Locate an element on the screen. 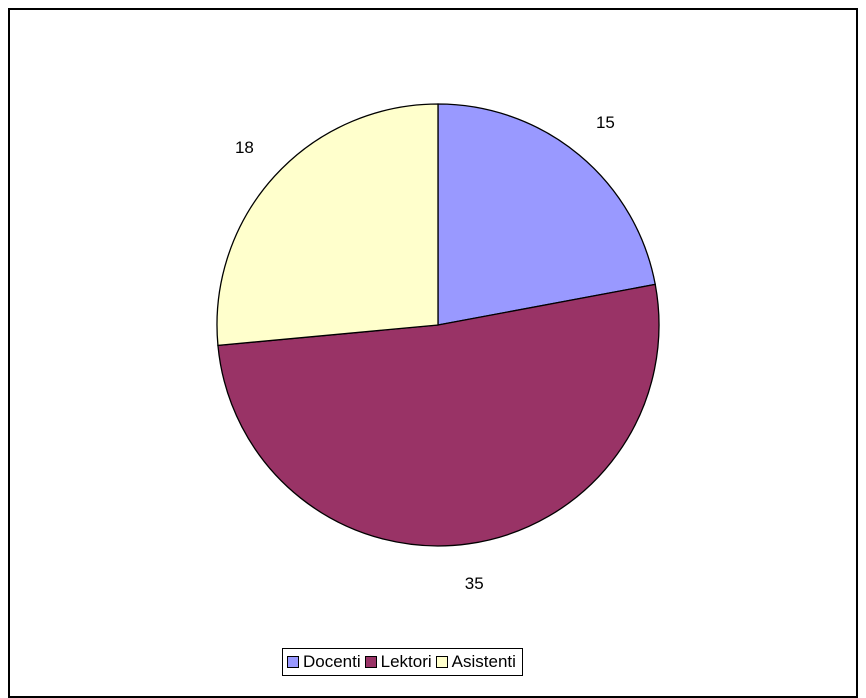 Image resolution: width=866 pixels, height=698 pixels. pie-slice-asistenti is located at coordinates (327, 225).